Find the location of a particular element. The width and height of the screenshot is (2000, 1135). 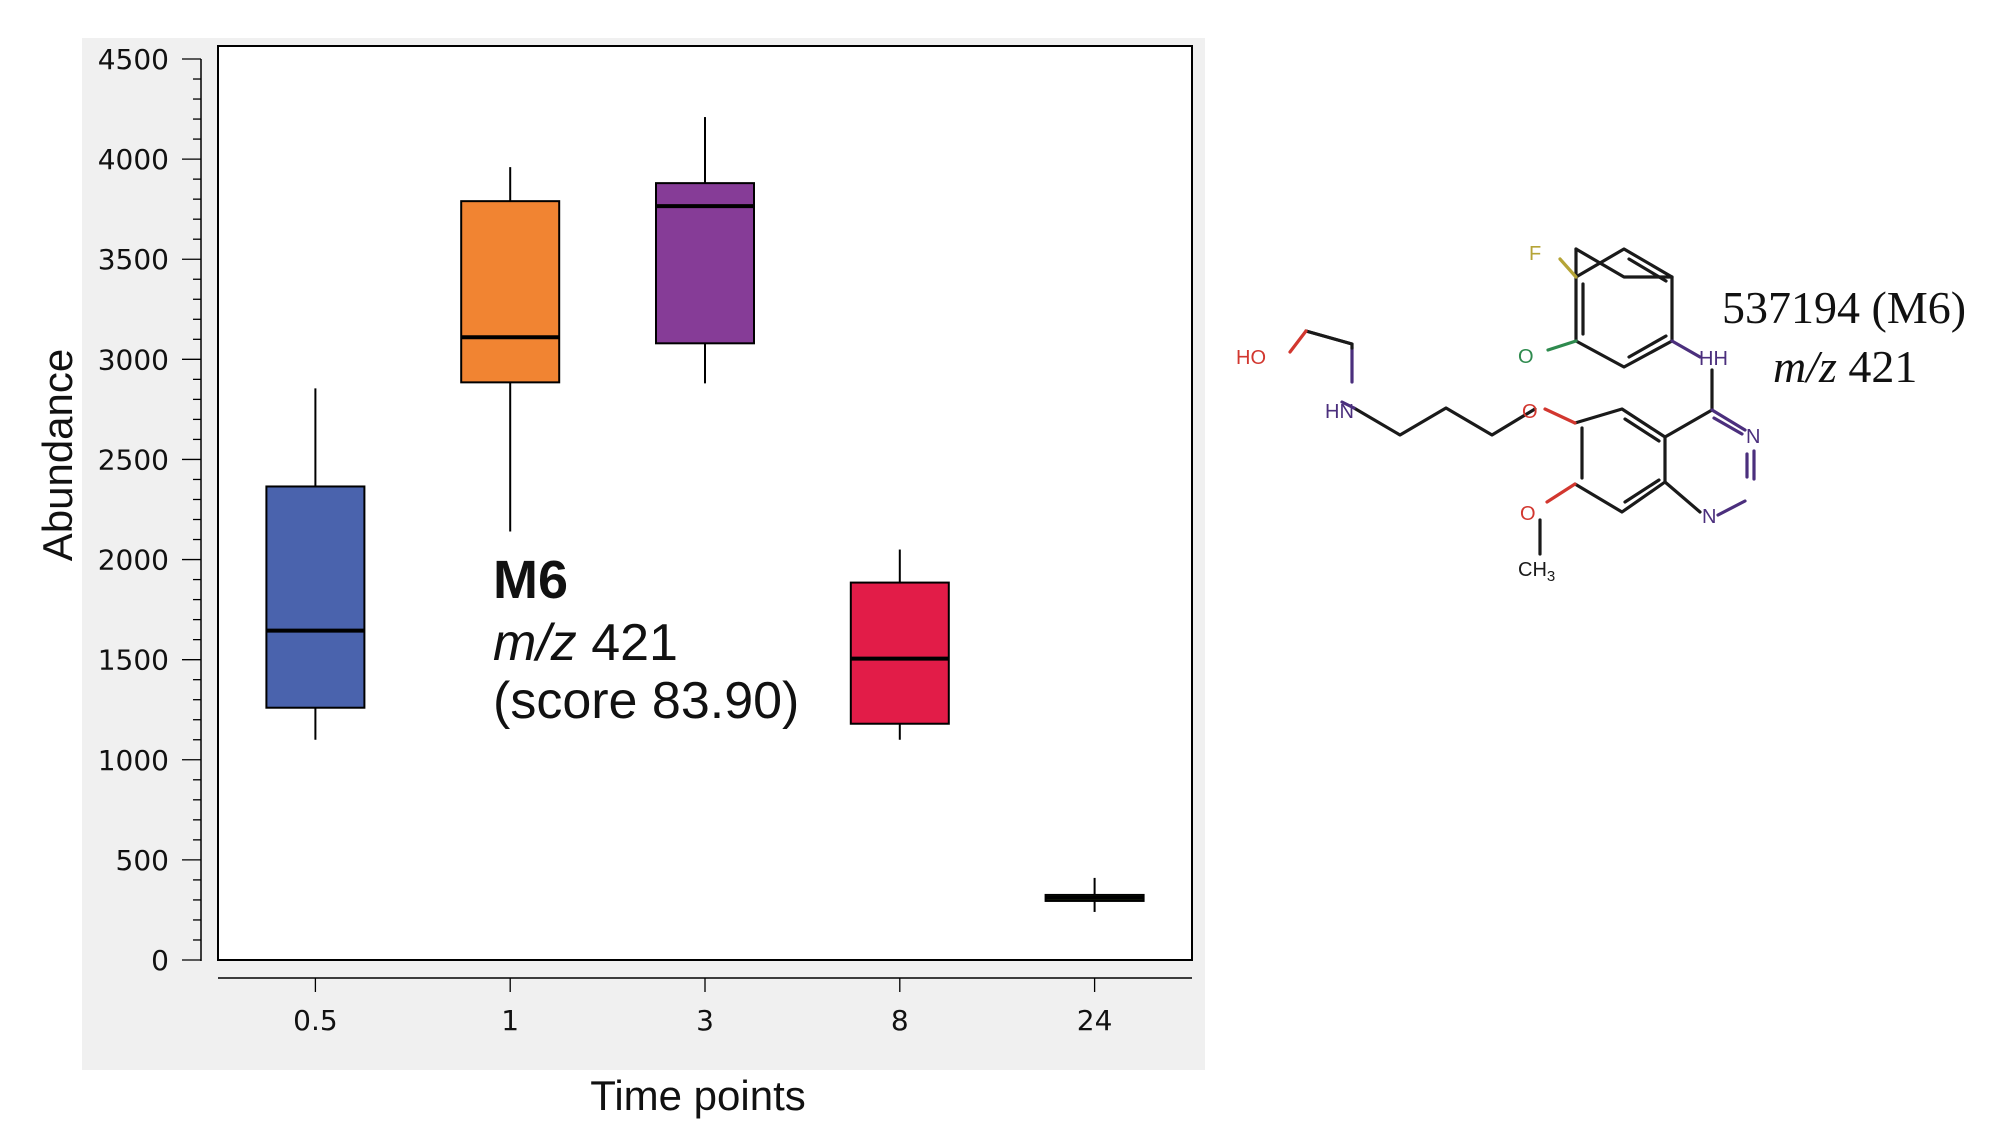

bond-ring-ether-o is located at coordinates (1560, 416).